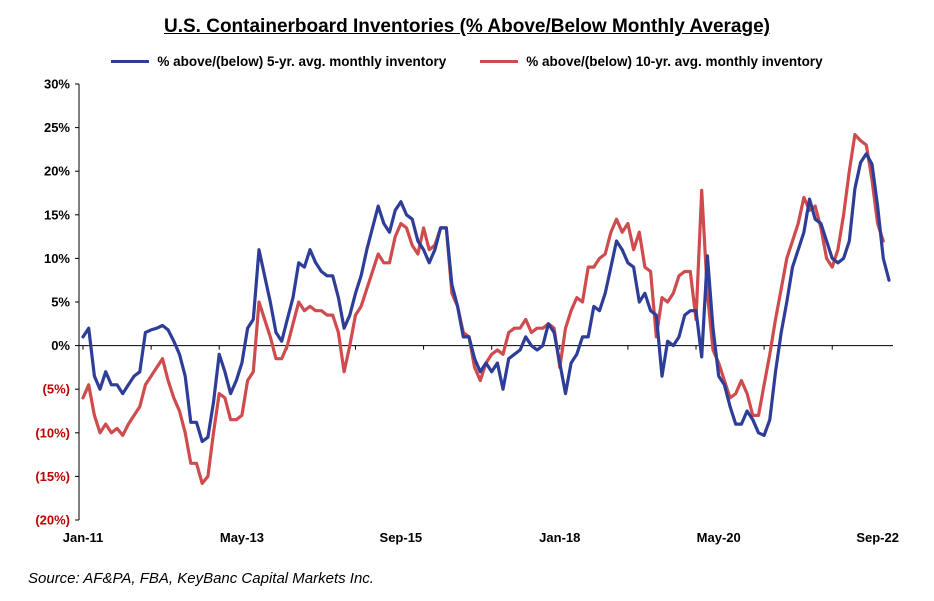 The height and width of the screenshot is (601, 934). I want to click on y-tick-label: 10%, so click(57, 258).